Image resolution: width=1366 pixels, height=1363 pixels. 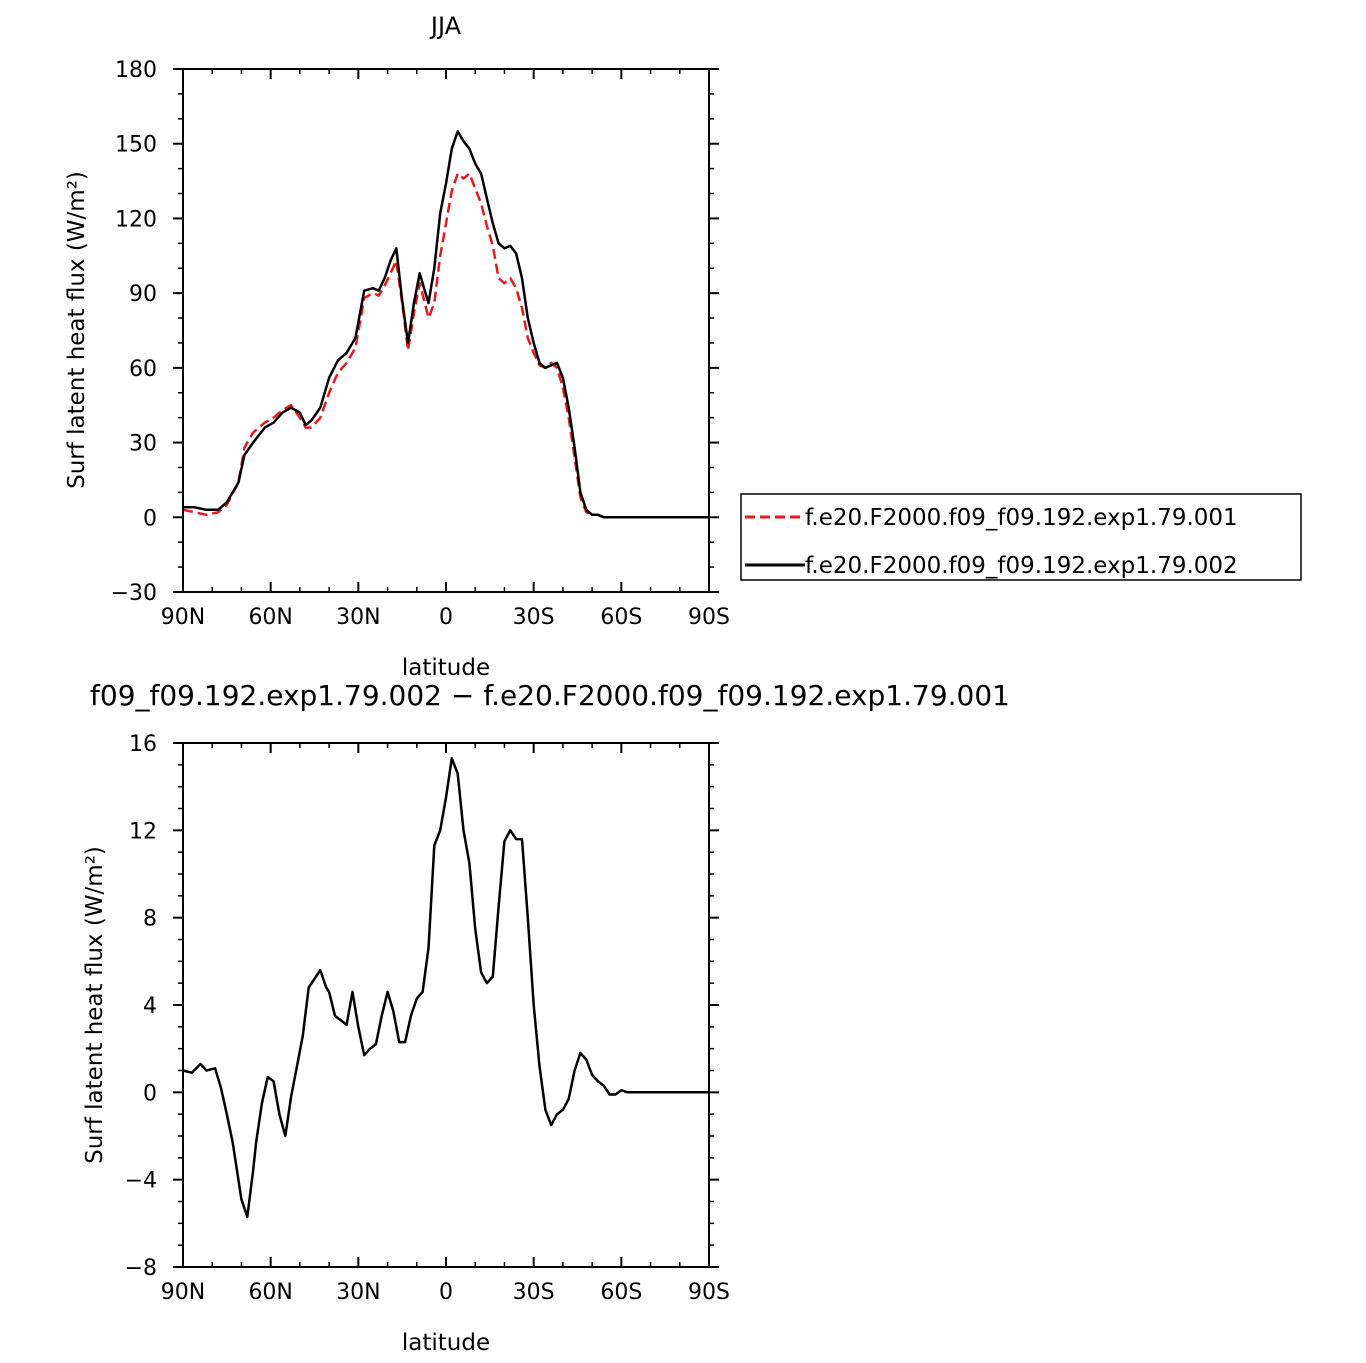 What do you see at coordinates (1021, 566) in the screenshot?
I see `legend-label-002: f.e20.F2000.f09_f09.192.exp1.79.002` at bounding box center [1021, 566].